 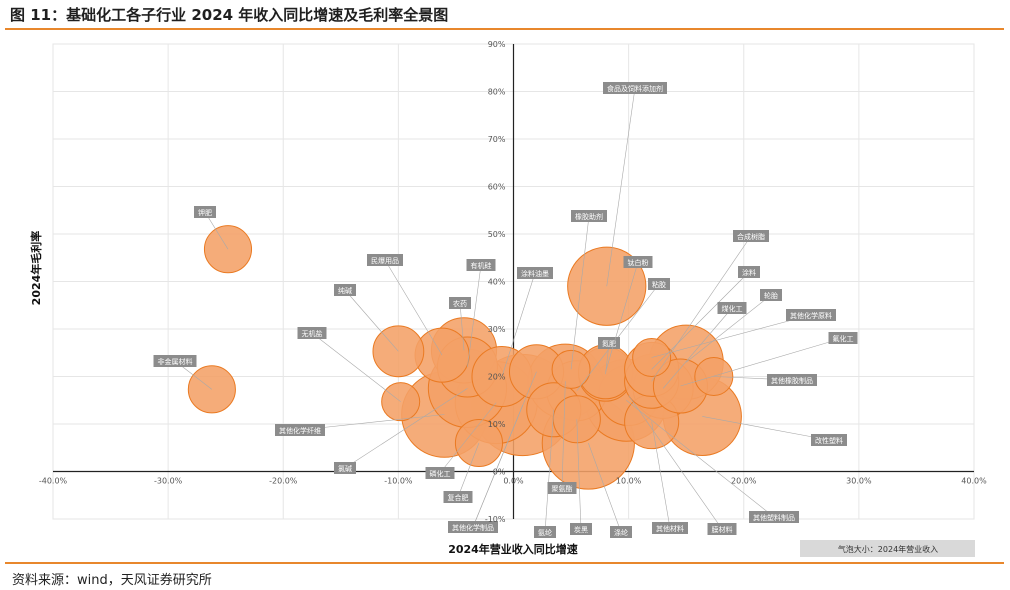 I want to click on data-label-氮肥: 氮肥, so click(x=609, y=343).